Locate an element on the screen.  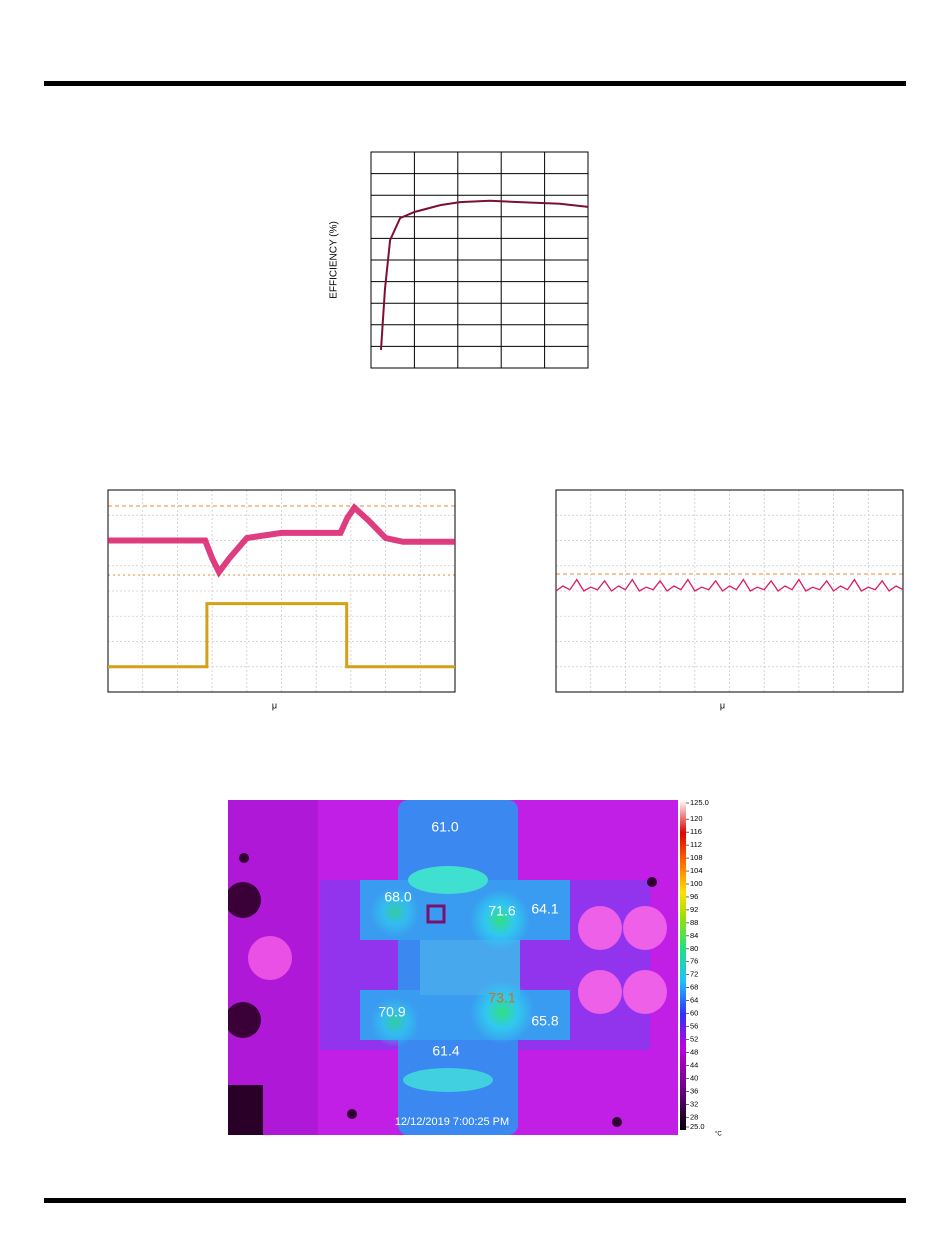
spot-label: 71.6 is located at coordinates (501, 911).